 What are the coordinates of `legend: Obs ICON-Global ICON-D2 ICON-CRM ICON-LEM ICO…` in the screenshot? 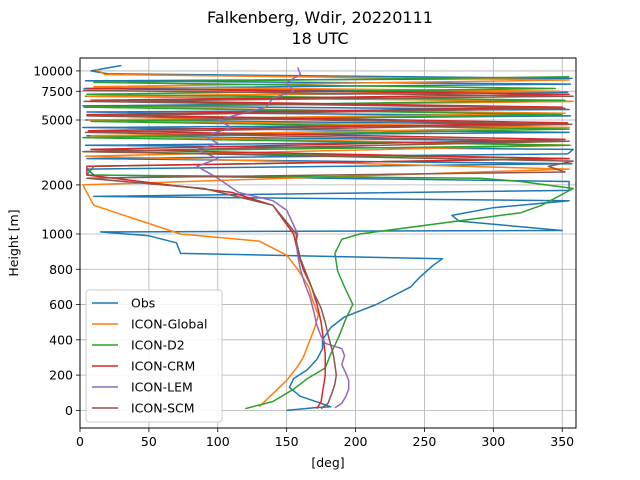 It's located at (154, 356).